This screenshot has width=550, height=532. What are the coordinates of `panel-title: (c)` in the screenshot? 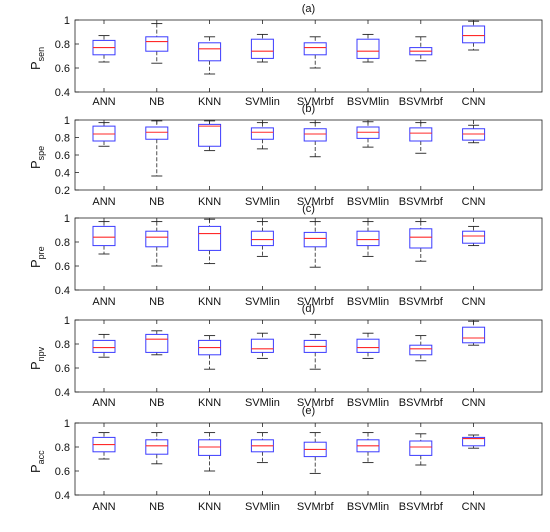 It's located at (308, 209).